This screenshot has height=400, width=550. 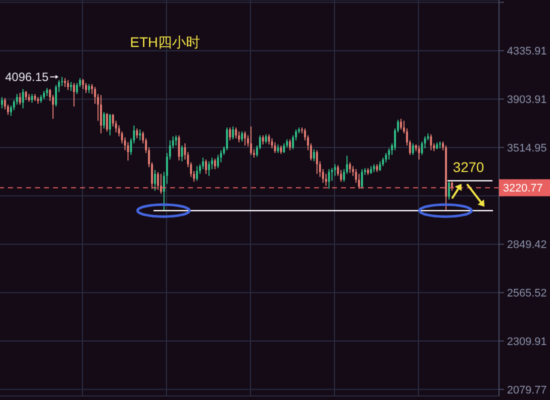 I want to click on y-tick-label: 2565.52, so click(x=527, y=294).